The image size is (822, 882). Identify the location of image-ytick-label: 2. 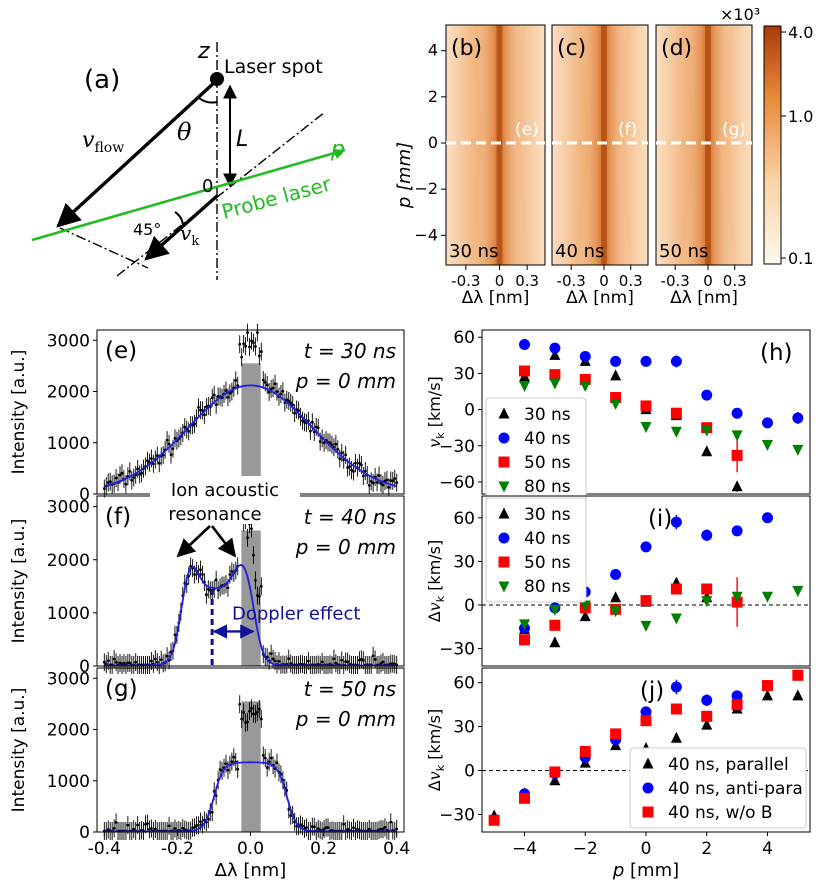
(433, 96).